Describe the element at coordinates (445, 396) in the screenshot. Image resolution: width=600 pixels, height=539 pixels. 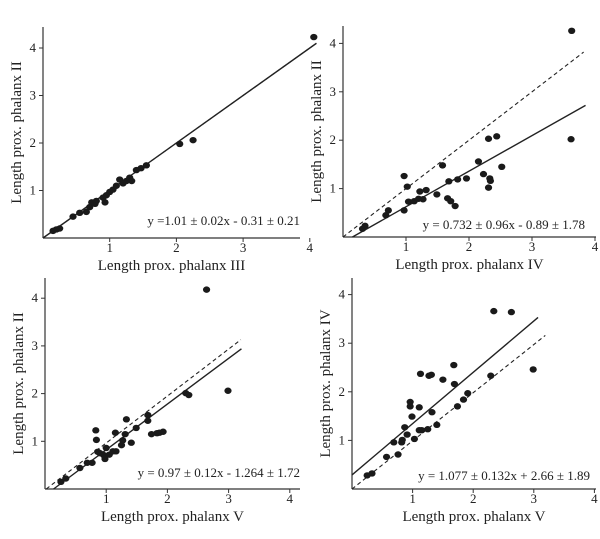
I see `regression-line` at that location.